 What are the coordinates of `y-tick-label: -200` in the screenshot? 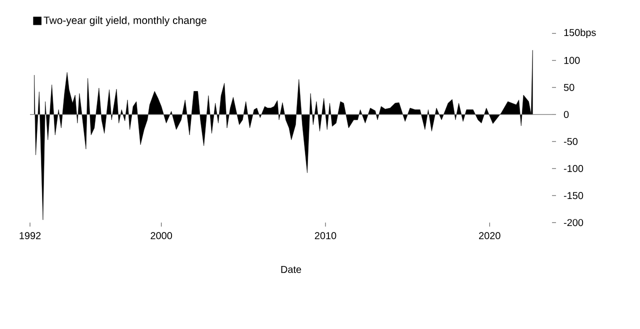 It's located at (574, 222).